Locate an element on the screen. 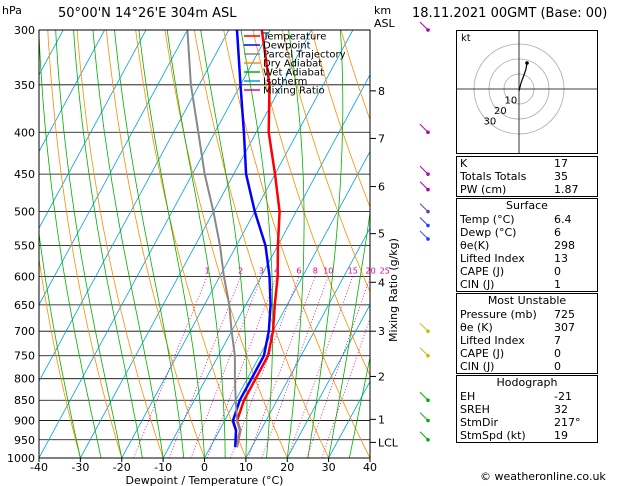 This screenshot has width=629, height=486. km-unit-label: km is located at coordinates (382, 10).